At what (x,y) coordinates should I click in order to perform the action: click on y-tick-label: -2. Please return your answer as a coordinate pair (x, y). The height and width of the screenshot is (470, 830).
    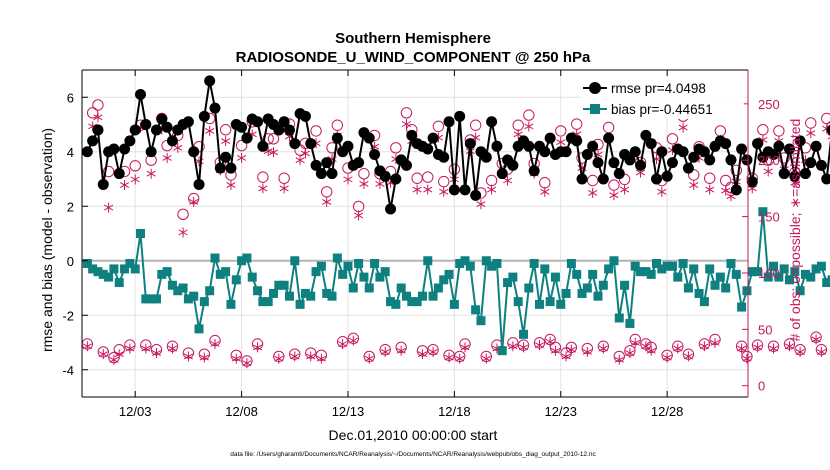
    Looking at the image, I should click on (68, 315).